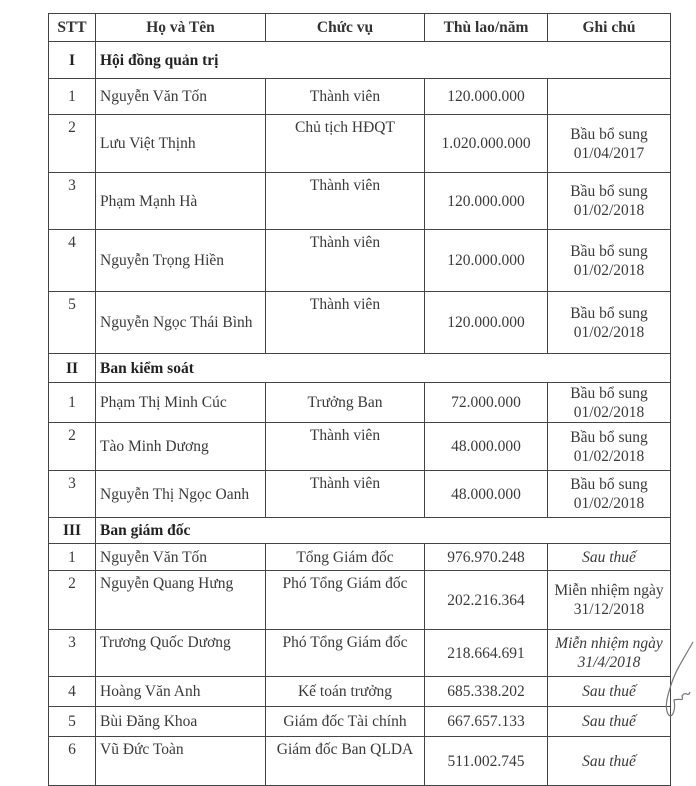 The width and height of the screenshot is (696, 786). What do you see at coordinates (486, 721) in the screenshot?
I see `row-pay: 667.657.133` at bounding box center [486, 721].